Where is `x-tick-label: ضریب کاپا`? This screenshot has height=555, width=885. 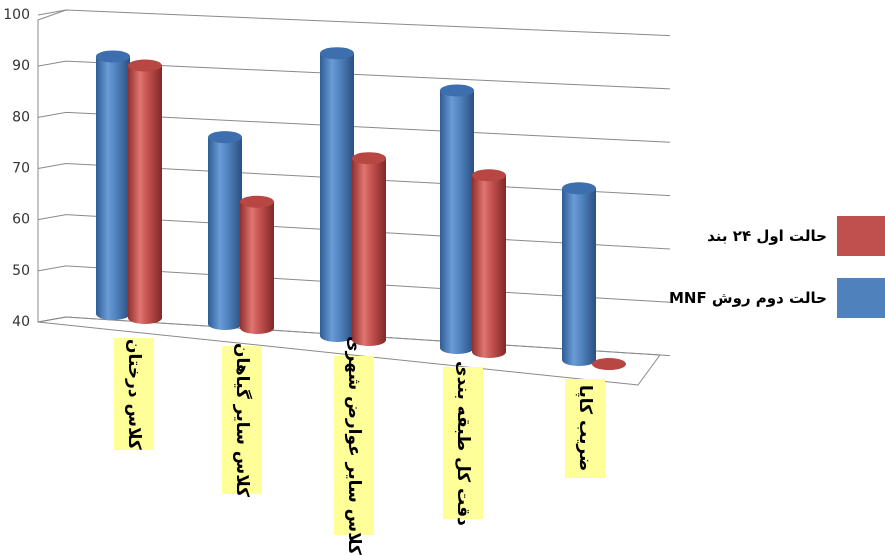
x-tick-label: ضریب کاپا is located at coordinates (585, 428).